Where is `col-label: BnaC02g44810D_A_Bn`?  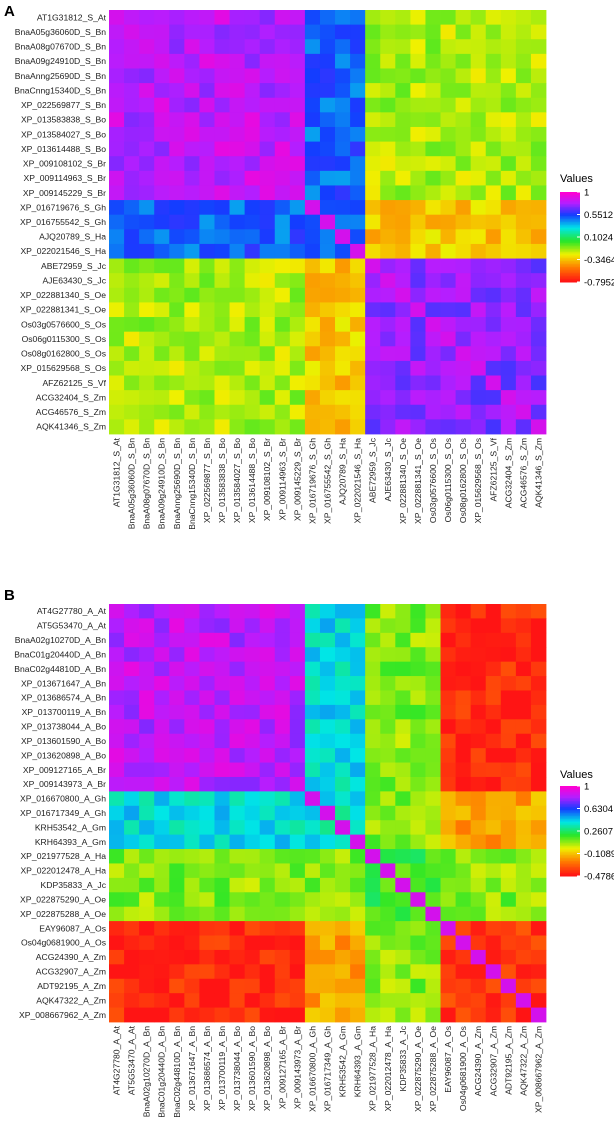
col-label: BnaC02g44810D_A_Bn is located at coordinates (177, 1072).